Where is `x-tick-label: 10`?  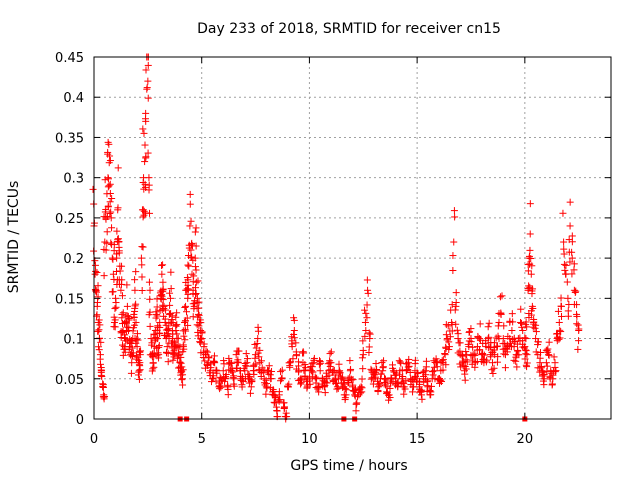 x-tick-label: 10 is located at coordinates (309, 439).